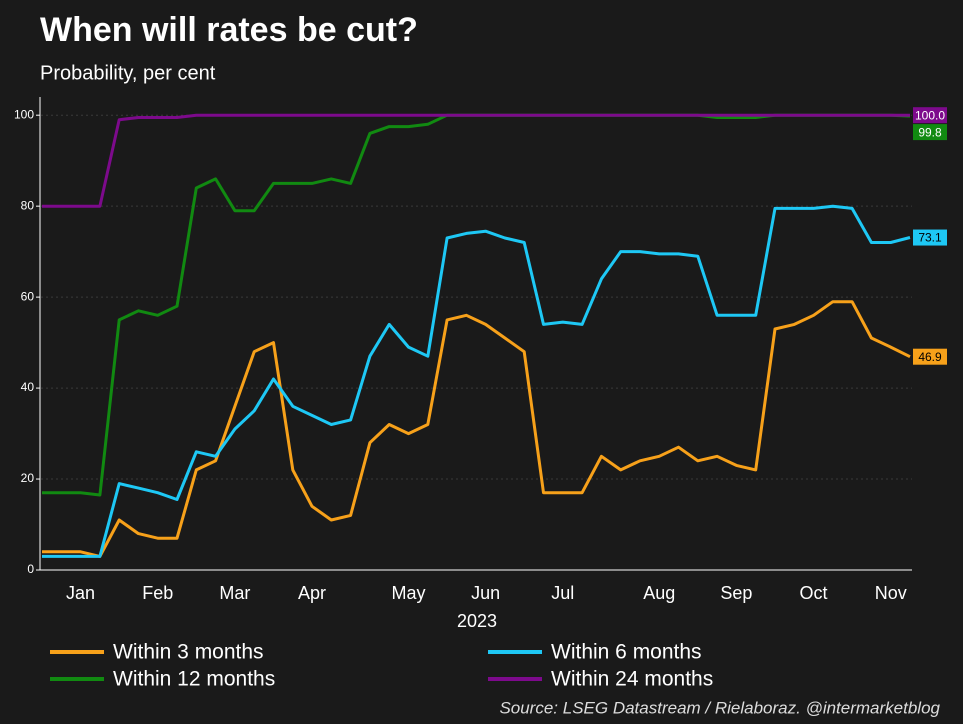 This screenshot has width=963, height=724. Describe the element at coordinates (626, 652) in the screenshot. I see `legend-label: Within 6 months` at that location.